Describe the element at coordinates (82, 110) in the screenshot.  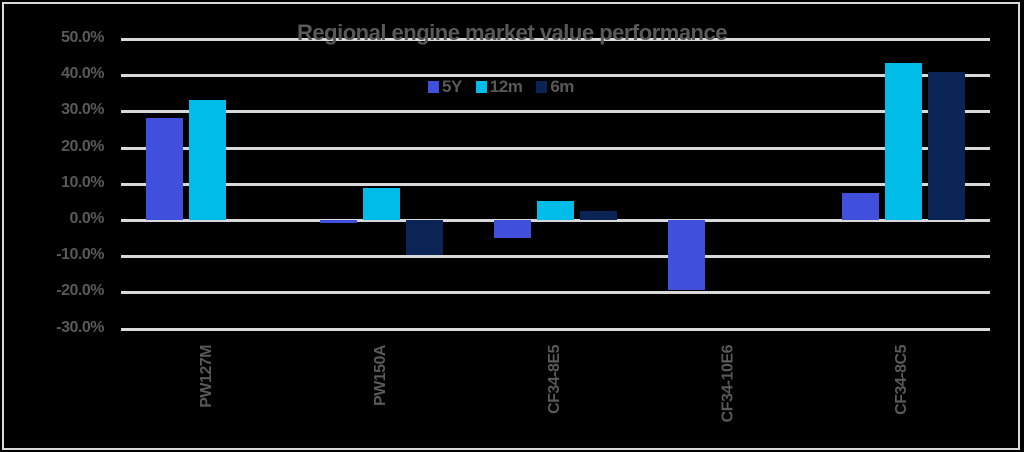
I see `y-tick-label: 30.0%` at that location.